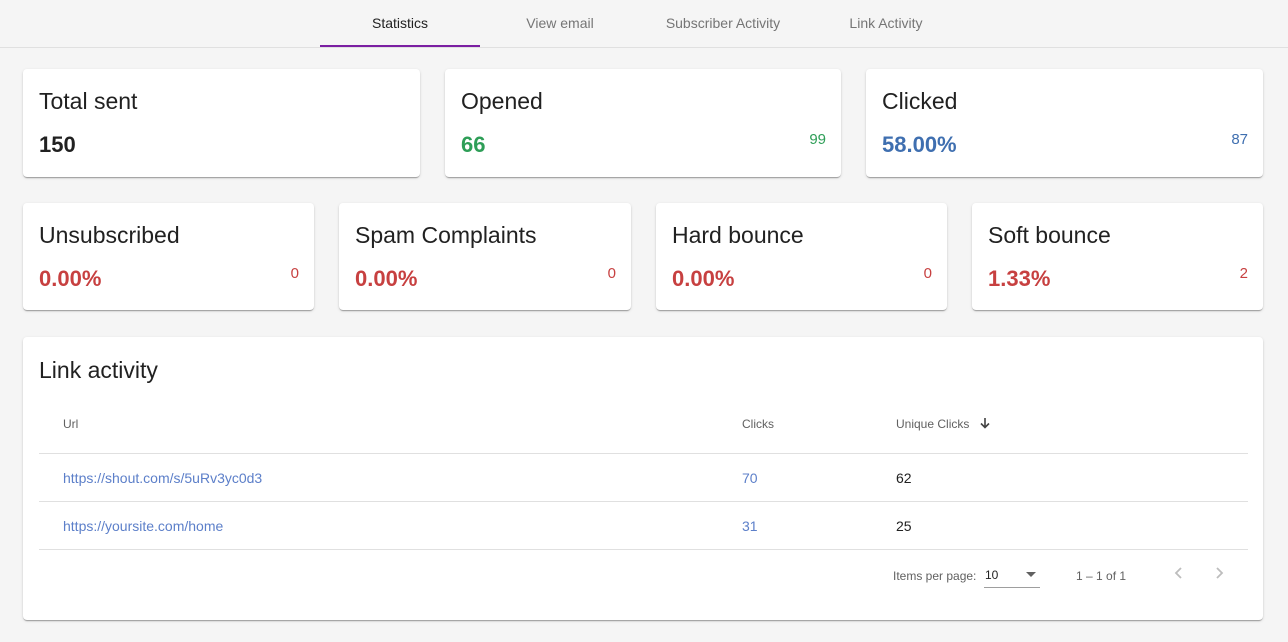  I want to click on stat-card-total-sent: Total sent 150, so click(221, 123).